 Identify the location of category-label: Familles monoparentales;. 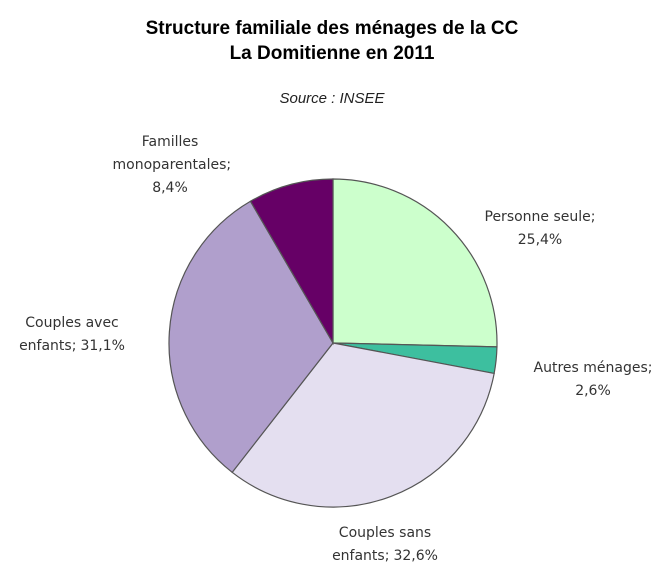
(172, 153).